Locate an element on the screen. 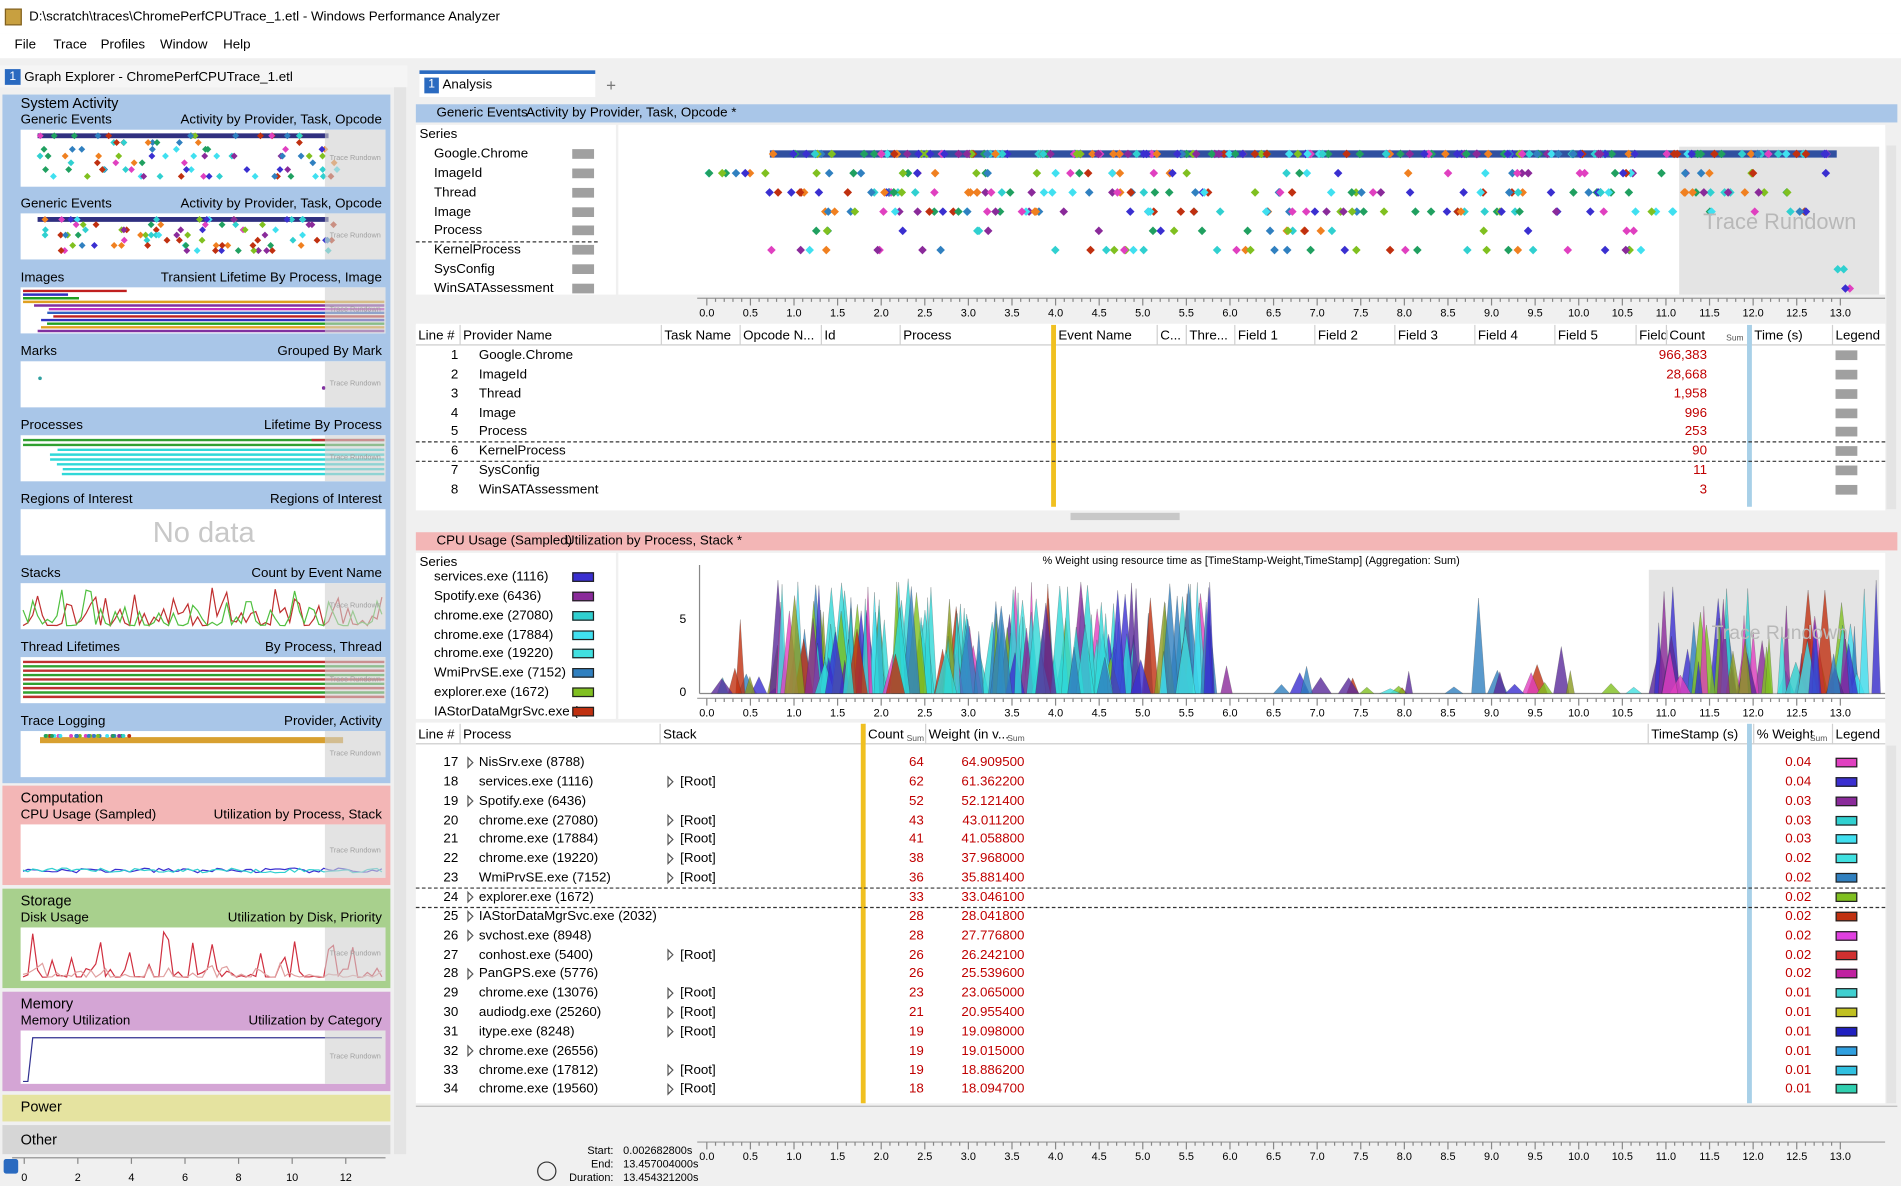  menu-item: Trace is located at coordinates (70, 45).